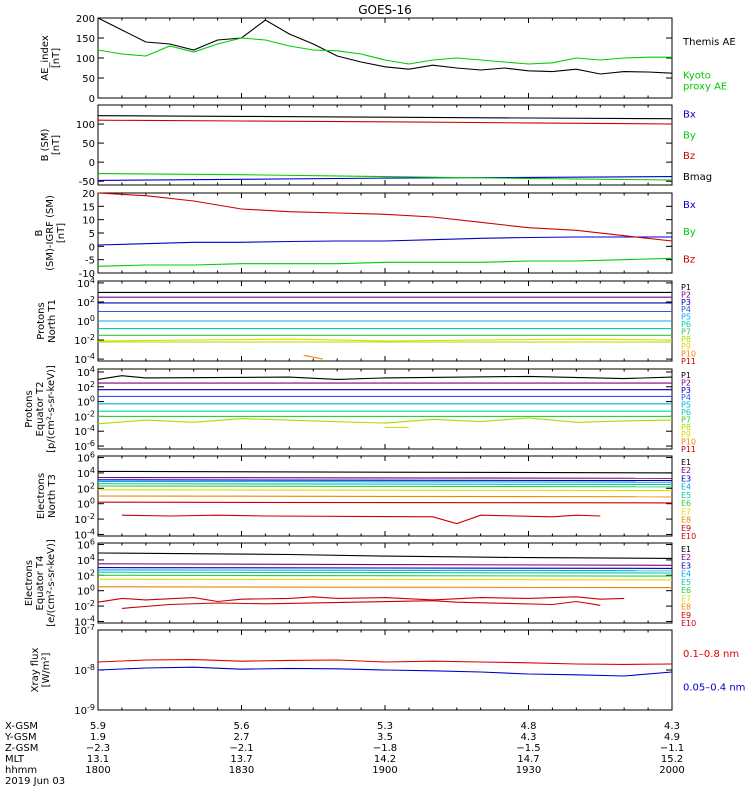  I want to click on x-axis-row-value: 4.9, so click(672, 737).